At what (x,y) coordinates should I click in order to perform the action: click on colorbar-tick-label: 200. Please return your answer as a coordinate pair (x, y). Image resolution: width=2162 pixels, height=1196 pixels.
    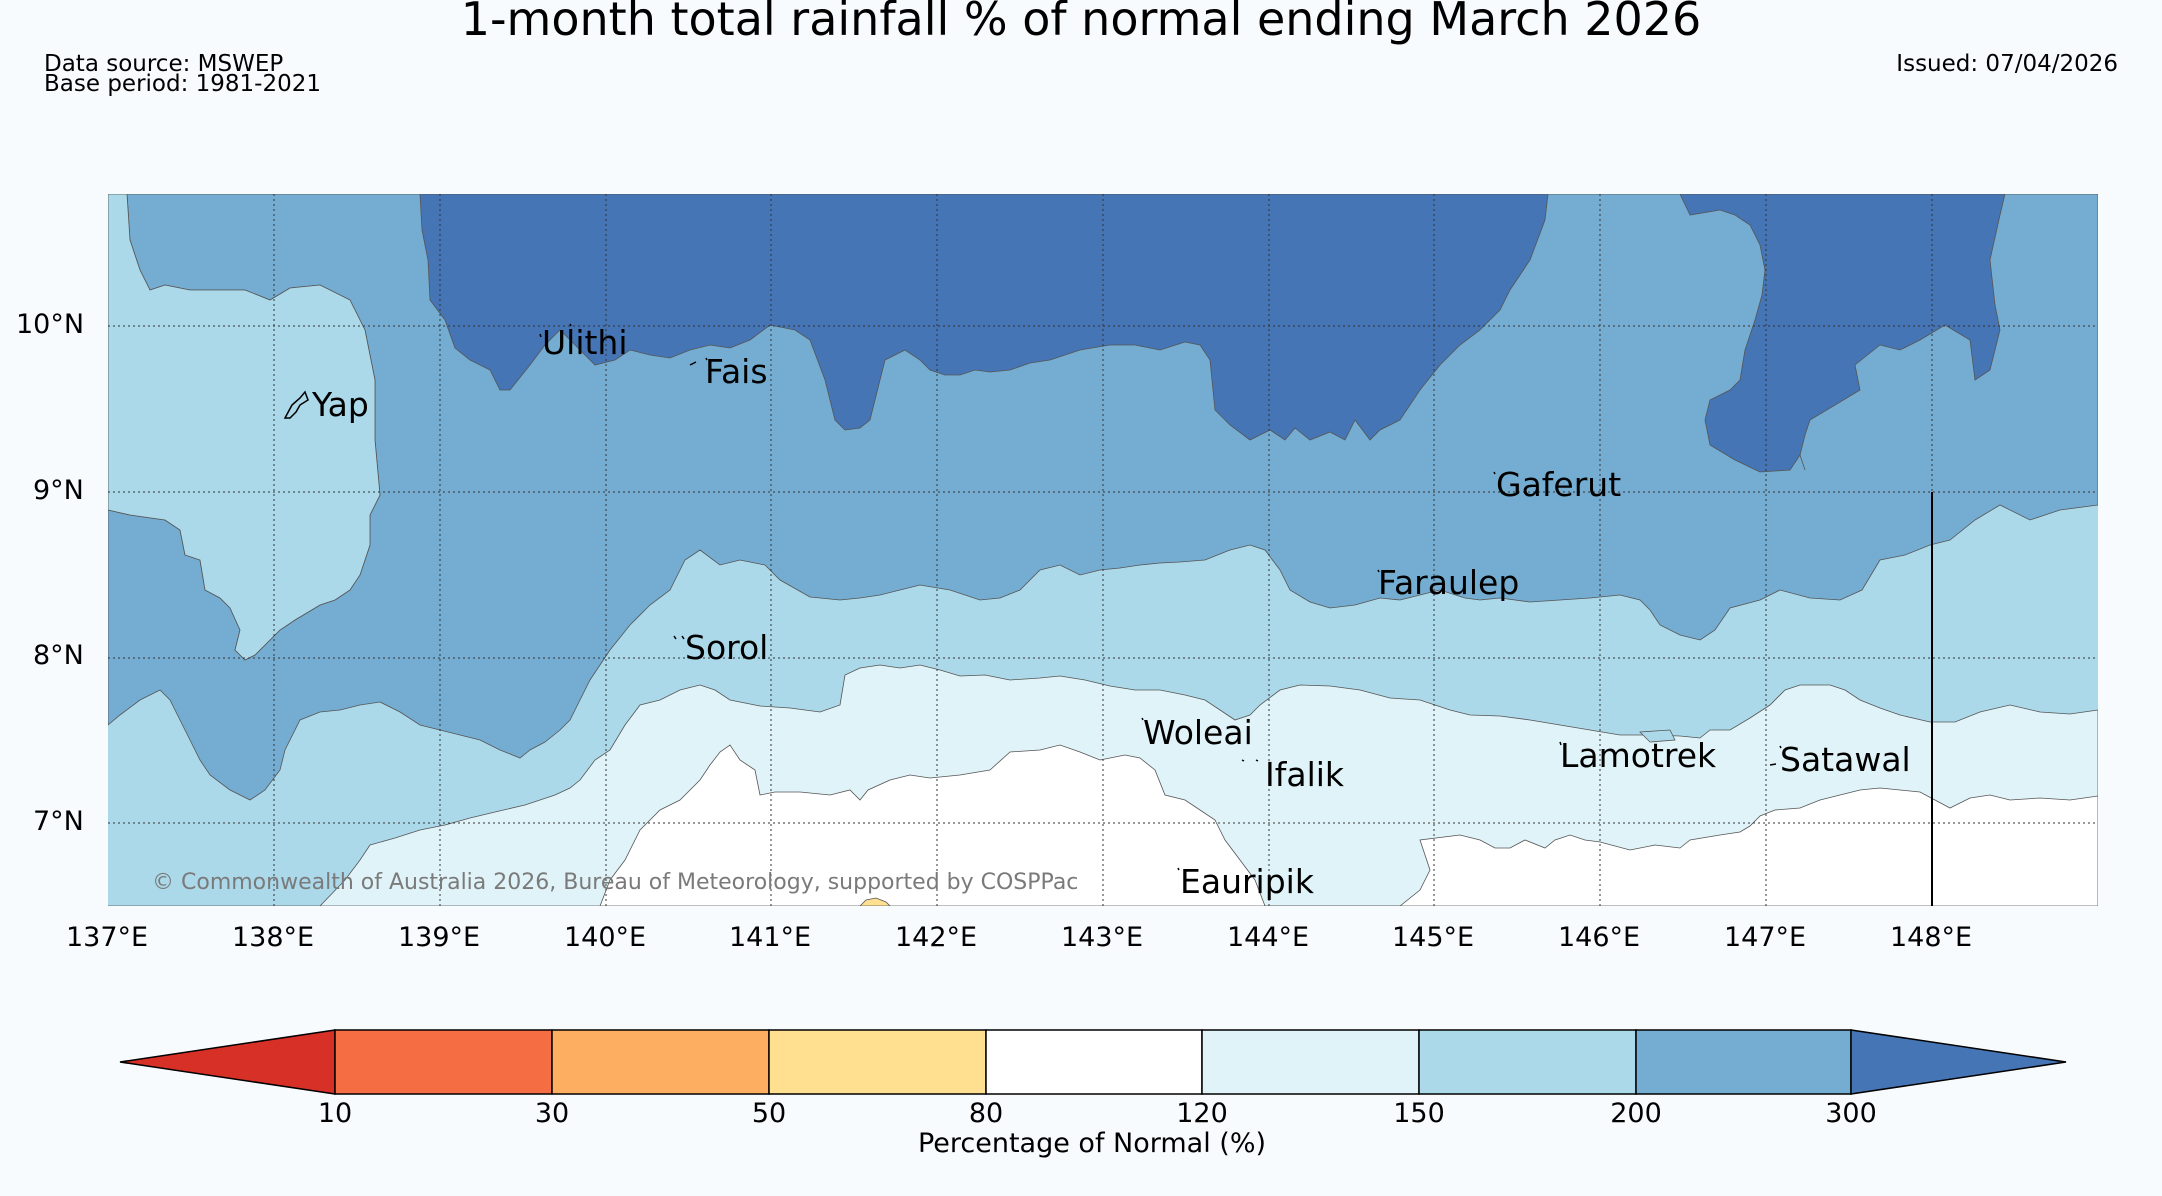
    Looking at the image, I should click on (1636, 1113).